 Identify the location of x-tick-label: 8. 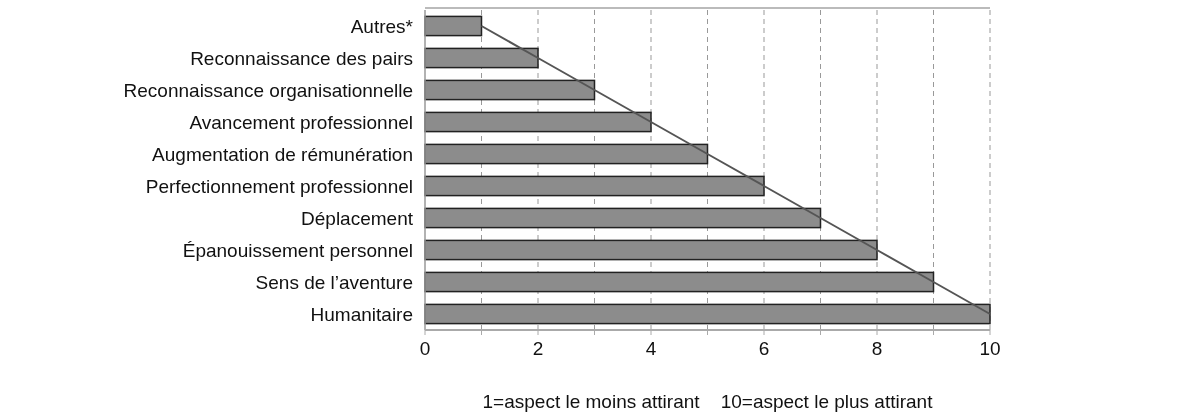
(877, 348).